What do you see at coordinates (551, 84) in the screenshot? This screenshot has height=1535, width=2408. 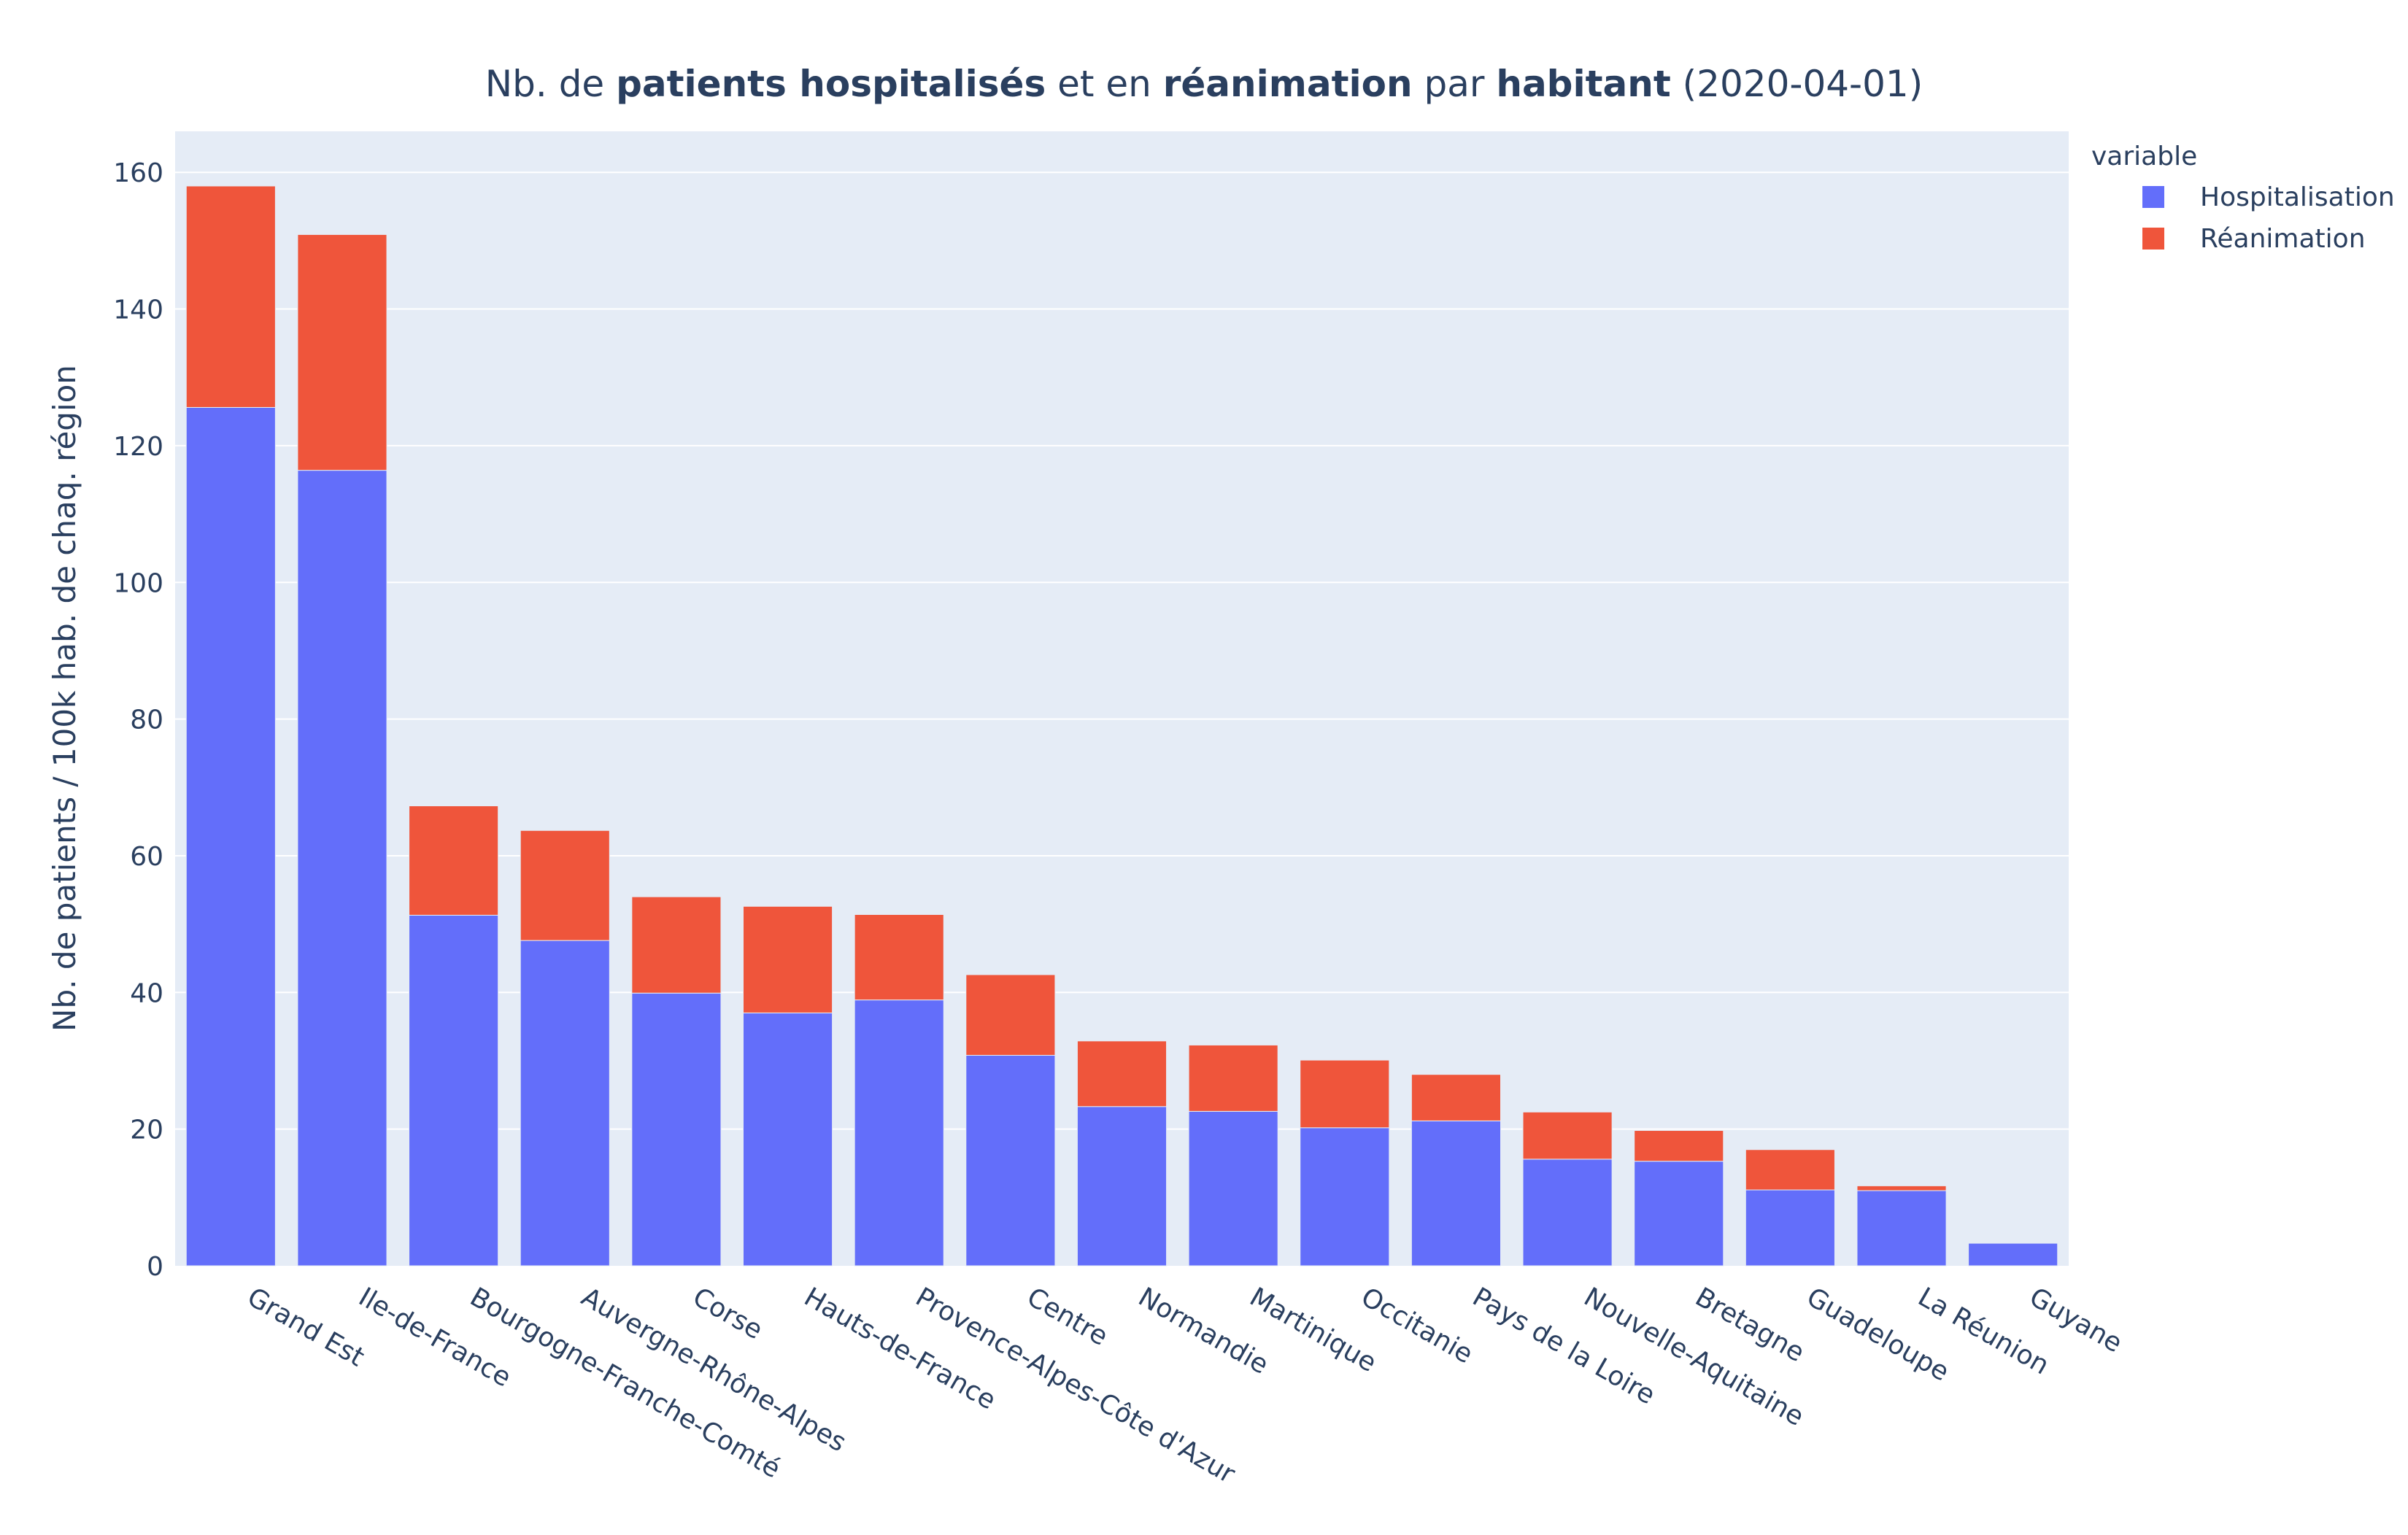 I see `chart-title-part: Nb. de` at bounding box center [551, 84].